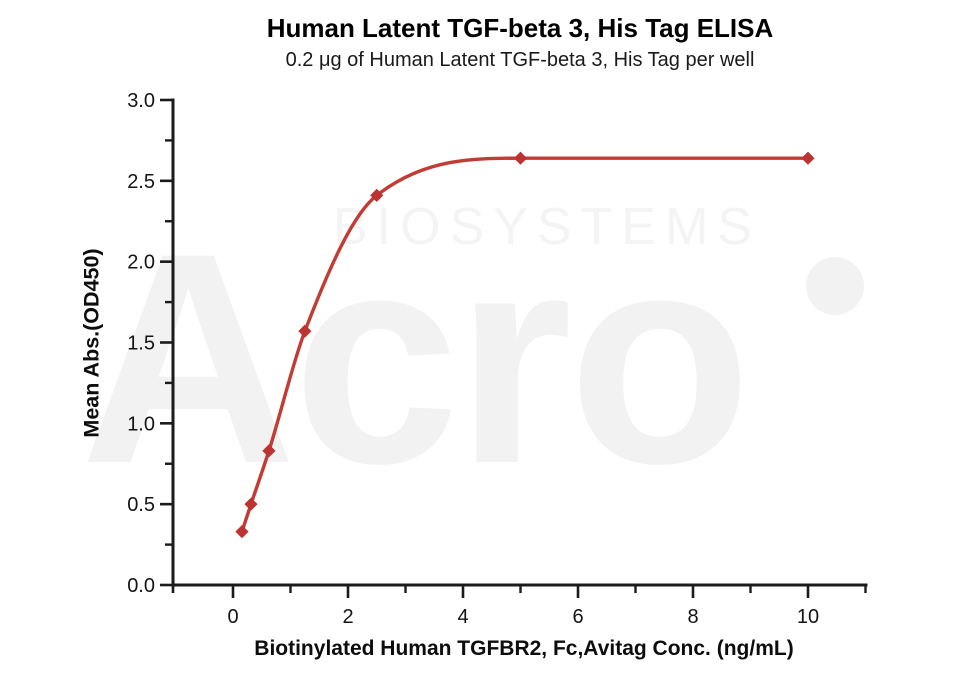 The height and width of the screenshot is (685, 959). What do you see at coordinates (808, 617) in the screenshot?
I see `x-tick-label: 10` at bounding box center [808, 617].